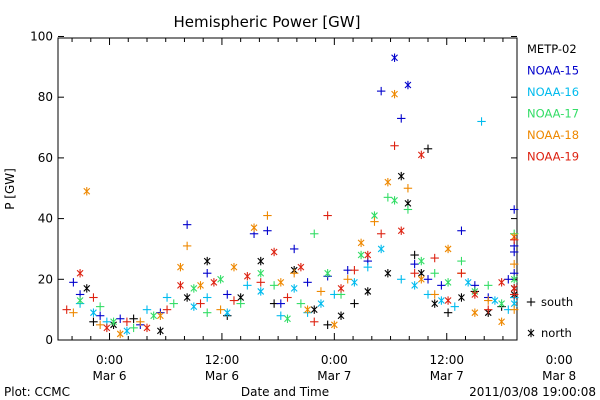  What do you see at coordinates (446, 360) in the screenshot?
I see `x-tick-time-label: 12:00` at bounding box center [446, 360].